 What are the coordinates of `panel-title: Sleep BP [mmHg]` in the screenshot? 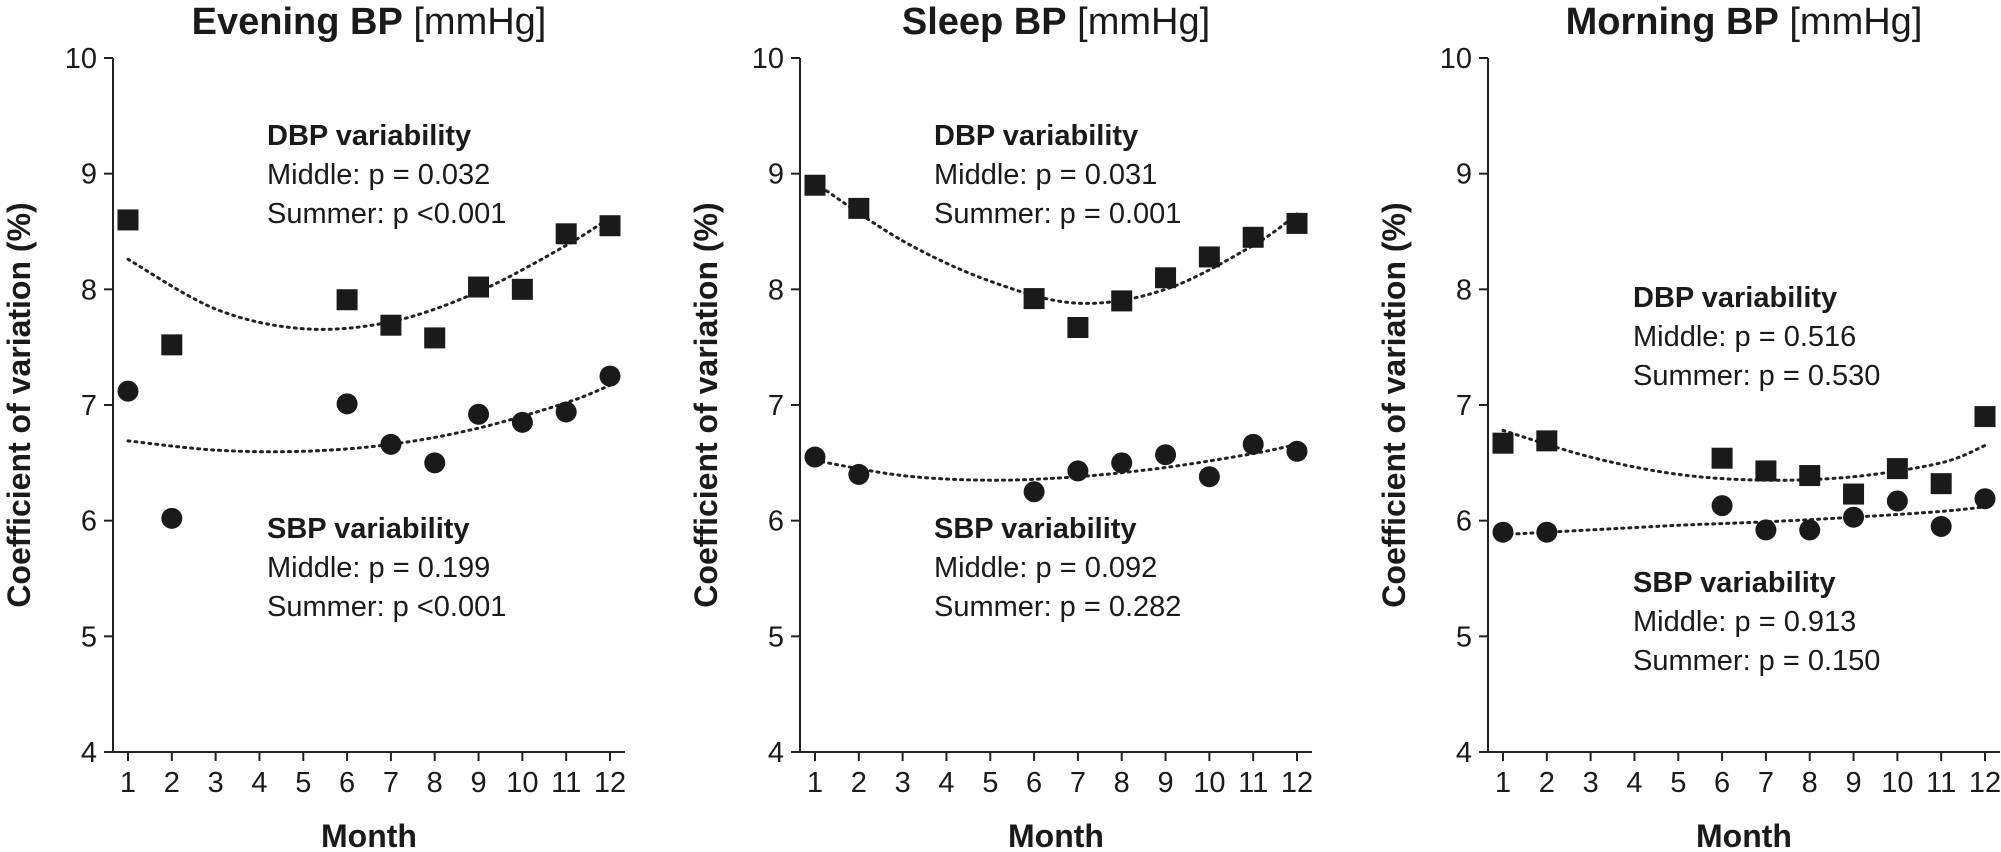 It's located at (1056, 22).